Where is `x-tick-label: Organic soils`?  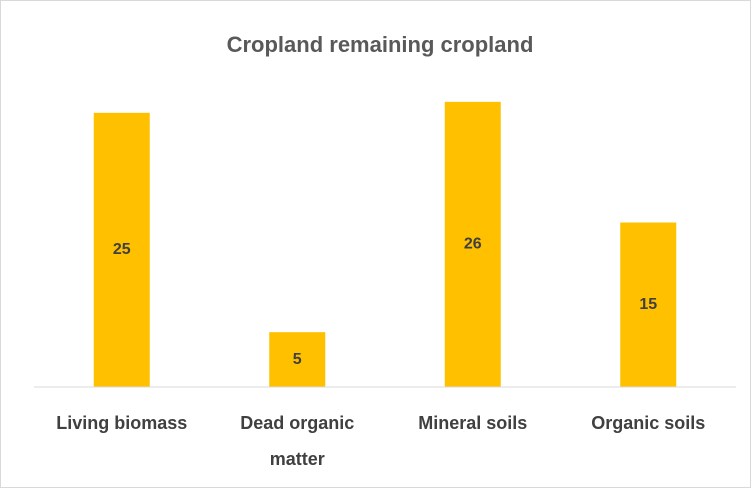
x-tick-label: Organic soils is located at coordinates (648, 423).